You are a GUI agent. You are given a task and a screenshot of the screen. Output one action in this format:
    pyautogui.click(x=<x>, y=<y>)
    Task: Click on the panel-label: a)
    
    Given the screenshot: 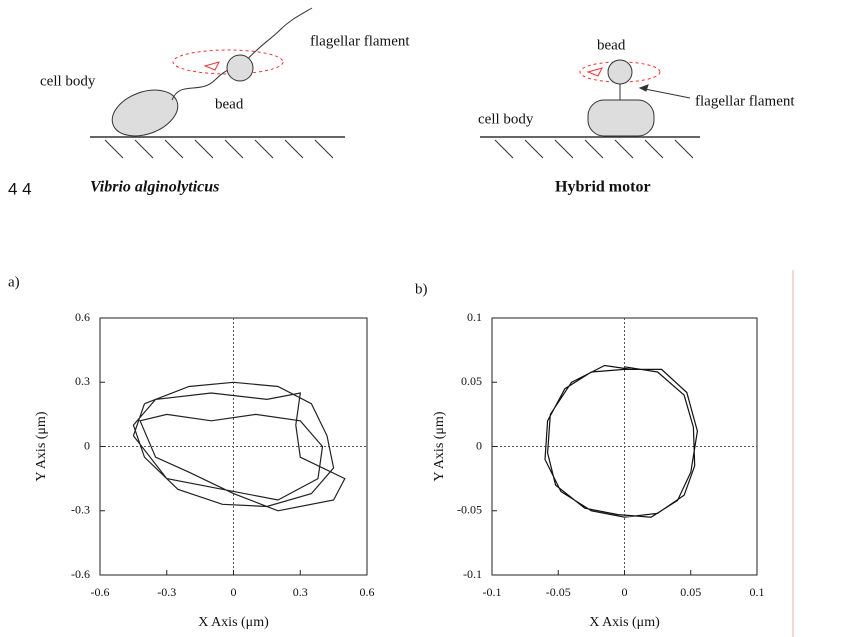 What is the action you would take?
    pyautogui.click(x=14, y=282)
    